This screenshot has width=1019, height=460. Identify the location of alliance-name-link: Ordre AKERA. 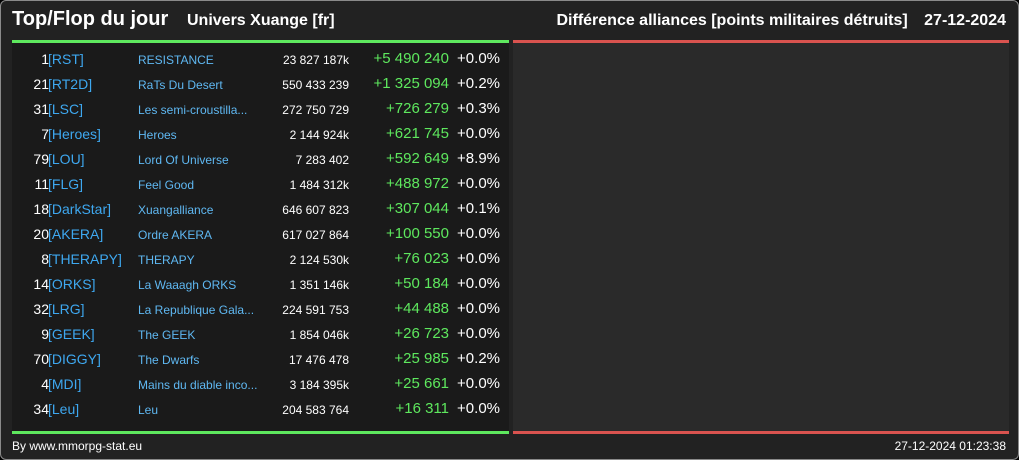
(175, 235).